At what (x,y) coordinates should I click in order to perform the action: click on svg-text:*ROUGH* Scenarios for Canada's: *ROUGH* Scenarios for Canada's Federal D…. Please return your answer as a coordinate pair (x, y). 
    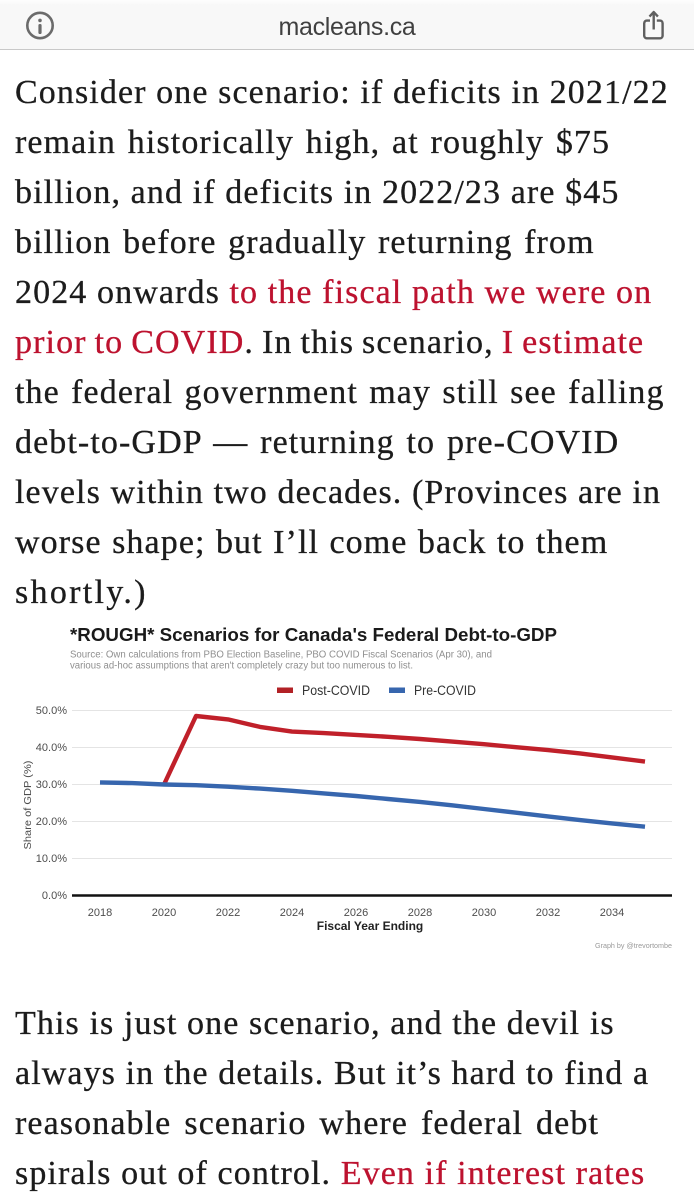
    Looking at the image, I should click on (313, 635).